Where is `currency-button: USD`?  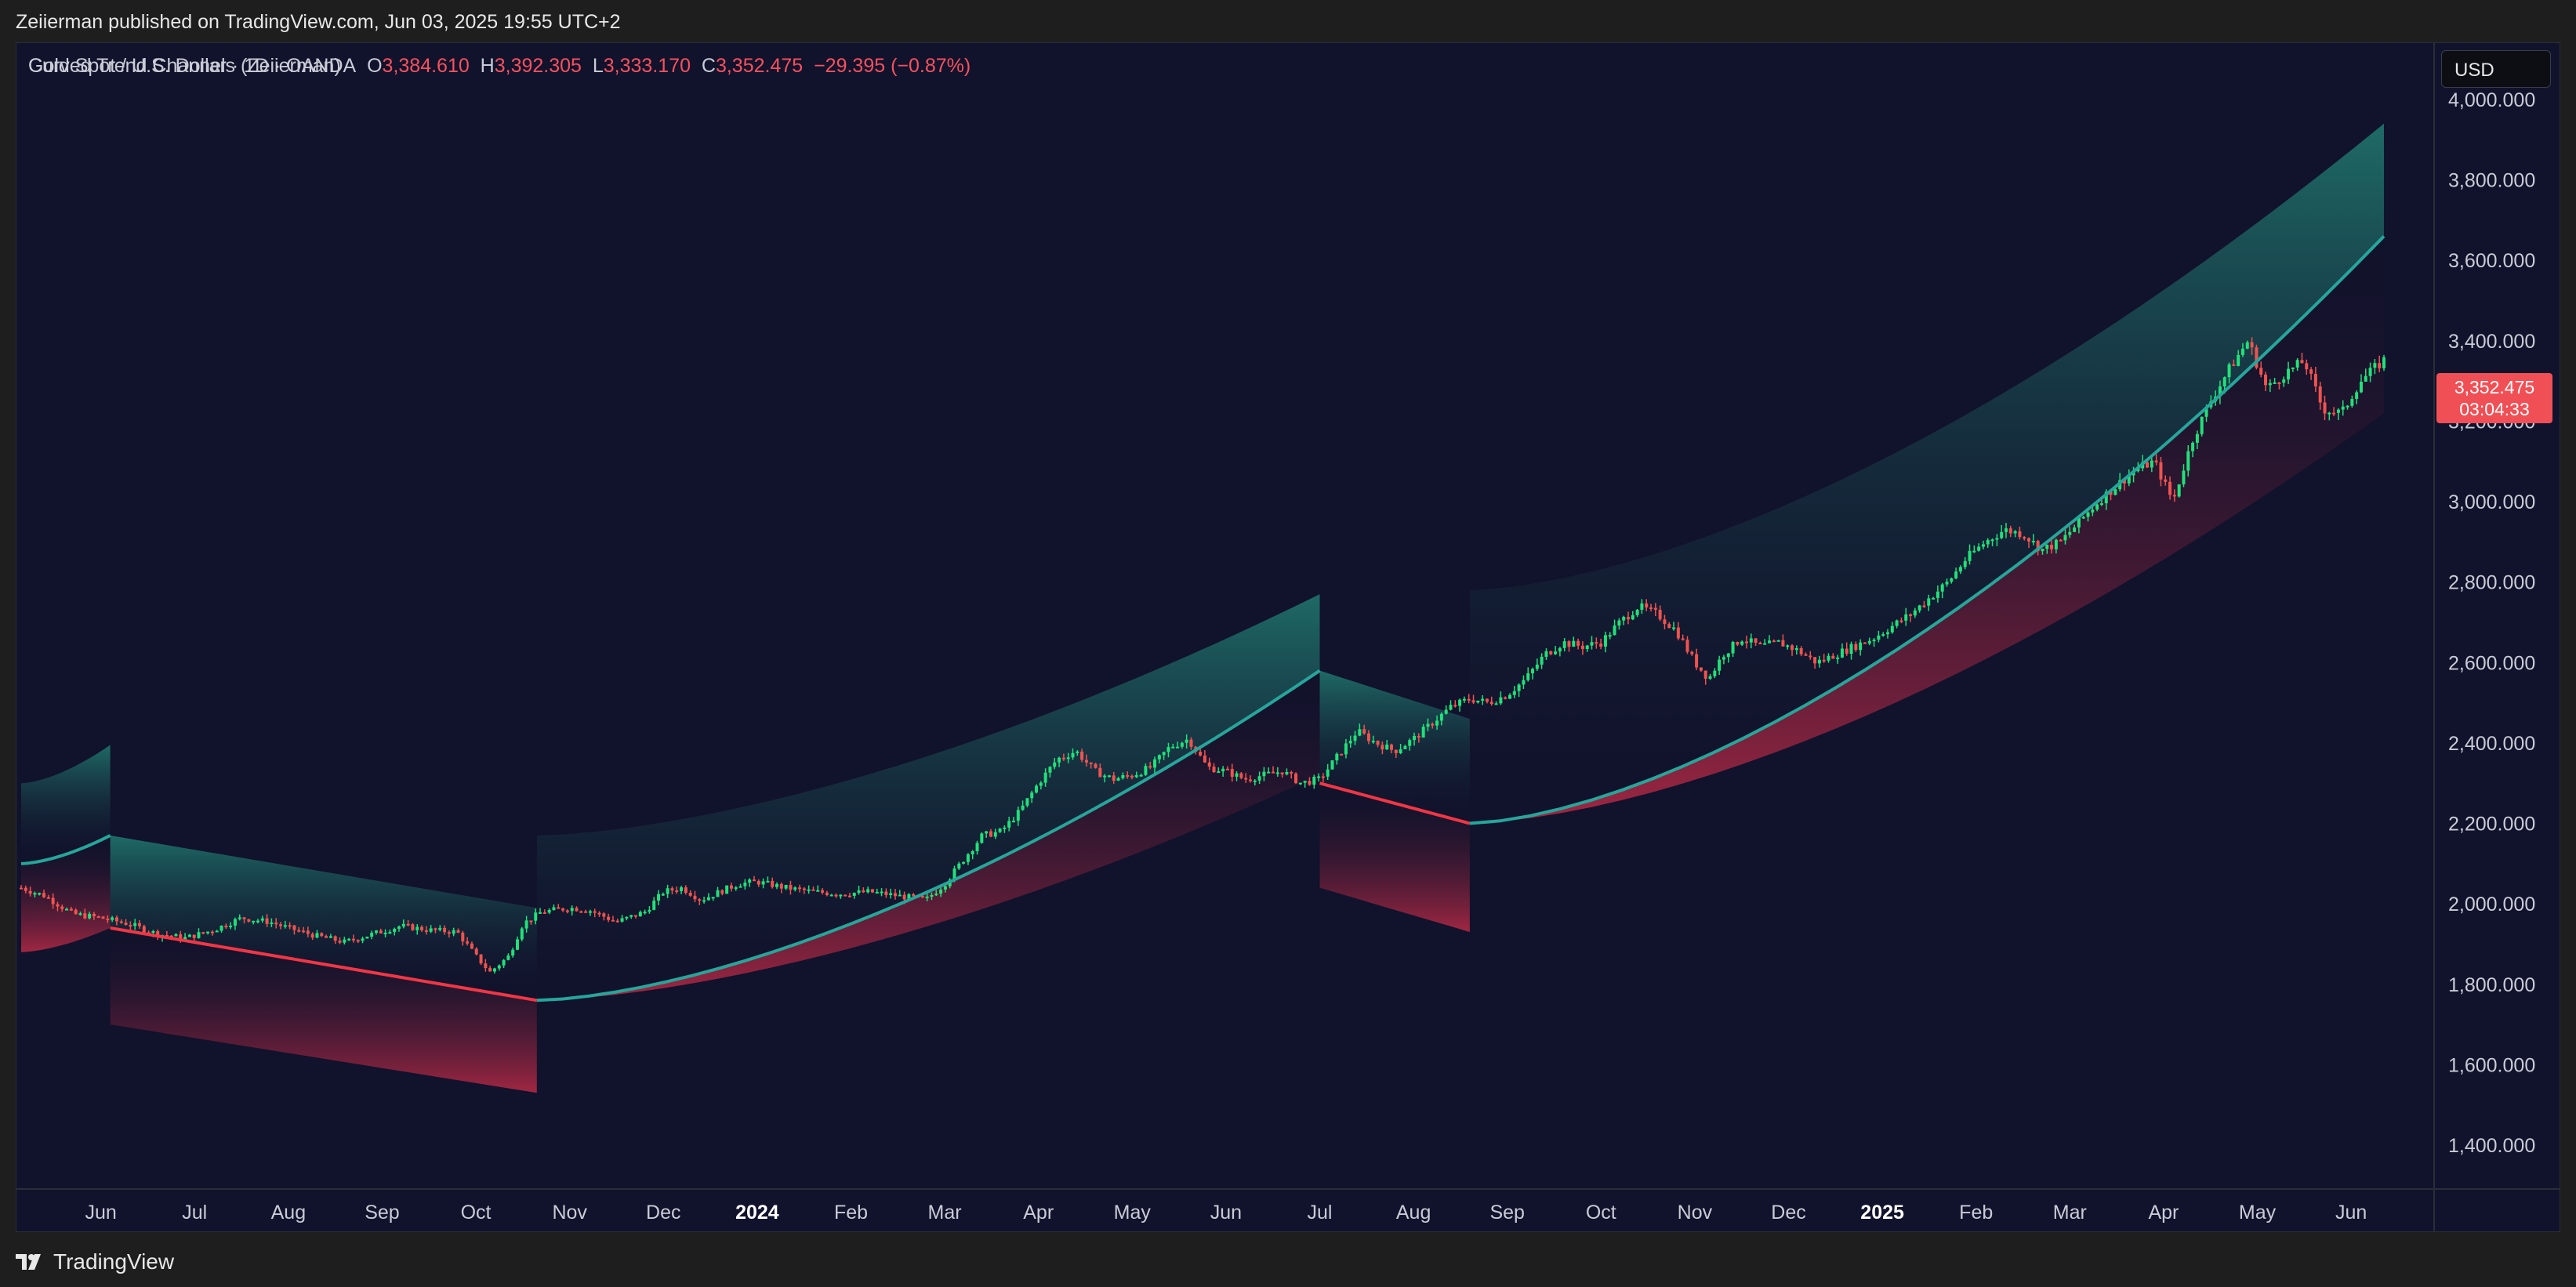
currency-button: USD is located at coordinates (2496, 69).